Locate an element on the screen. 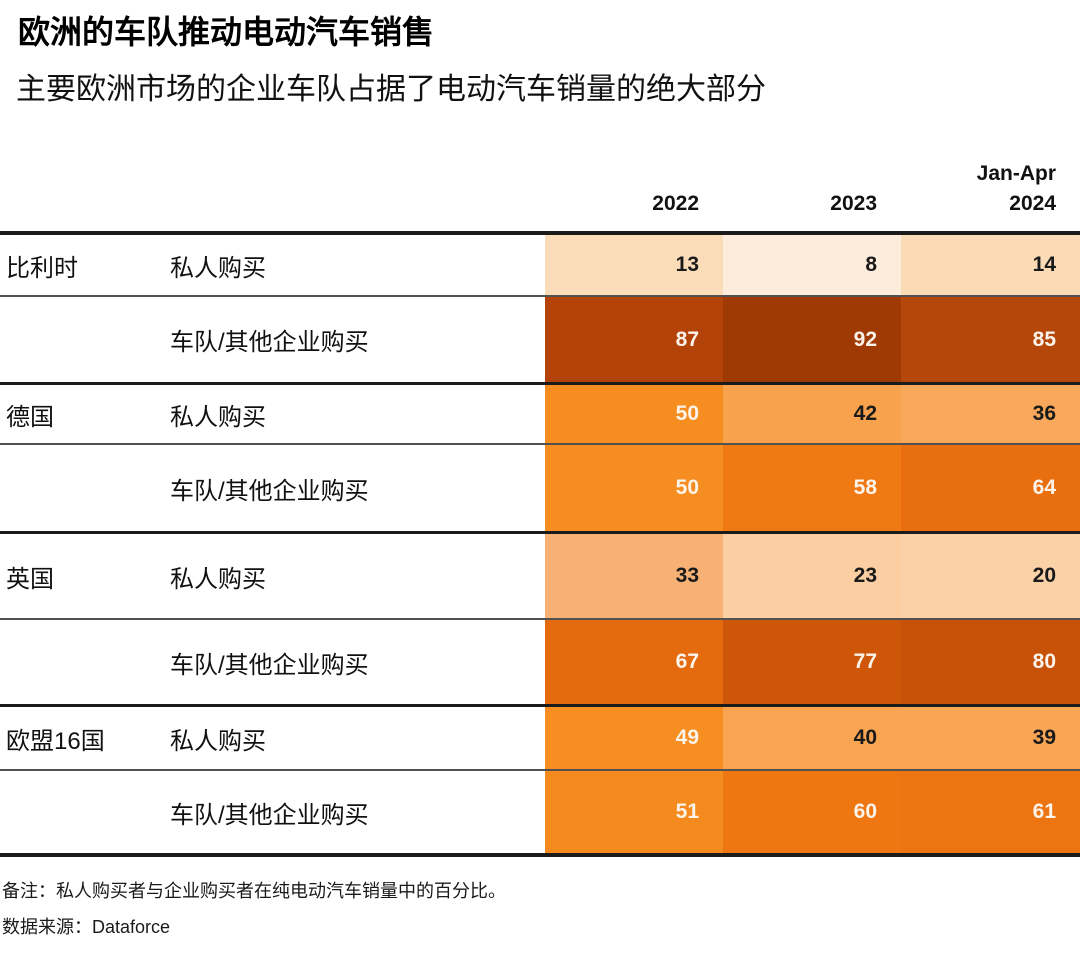  table-row: 车队/其他企业购买 50 58 64 is located at coordinates (540, 487).